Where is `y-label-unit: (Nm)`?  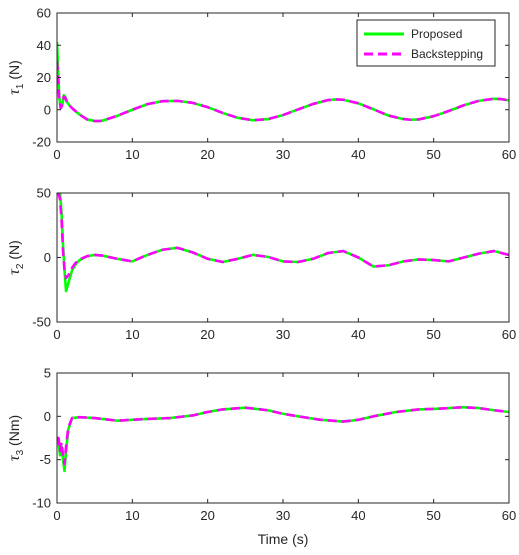
y-label-unit: (Nm) is located at coordinates (14, 432).